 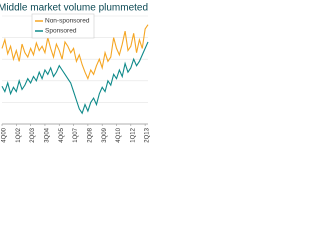 I want to click on x-tick-label: 1Q02, so click(x=19, y=134).